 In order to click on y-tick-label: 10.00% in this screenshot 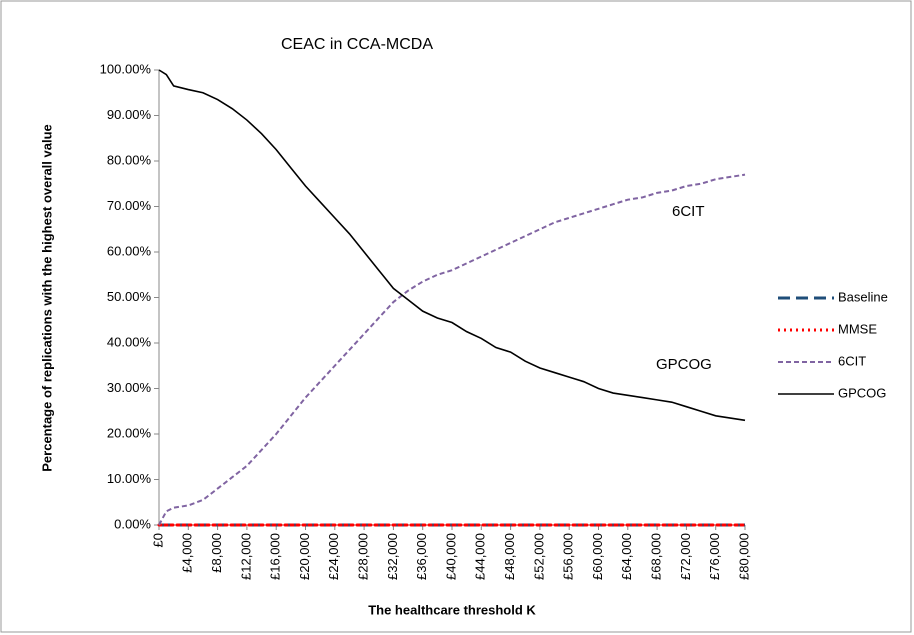, I will do `click(129, 478)`.